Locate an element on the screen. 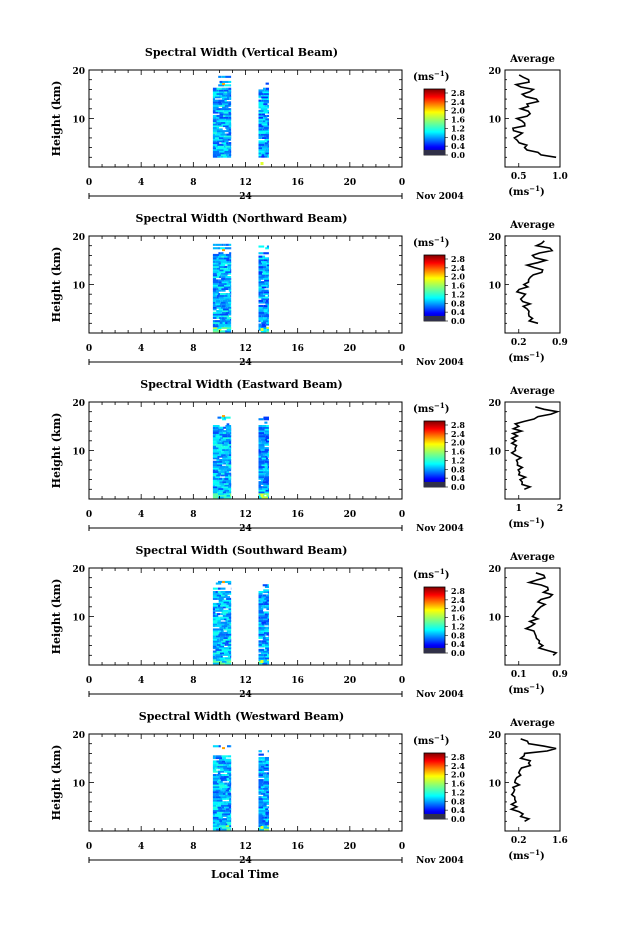 This screenshot has width=620, height=933. avg-x-tick-label: 0.9 is located at coordinates (560, 343).